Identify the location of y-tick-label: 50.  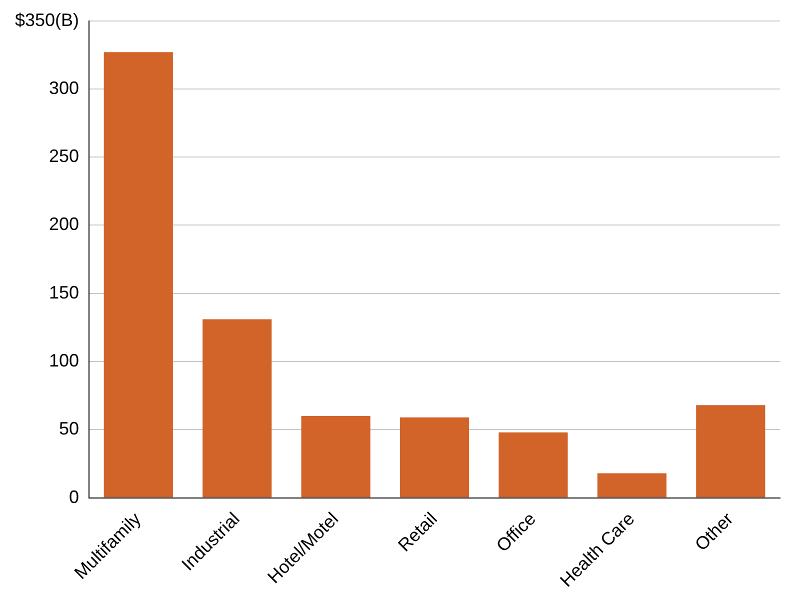
(69, 428).